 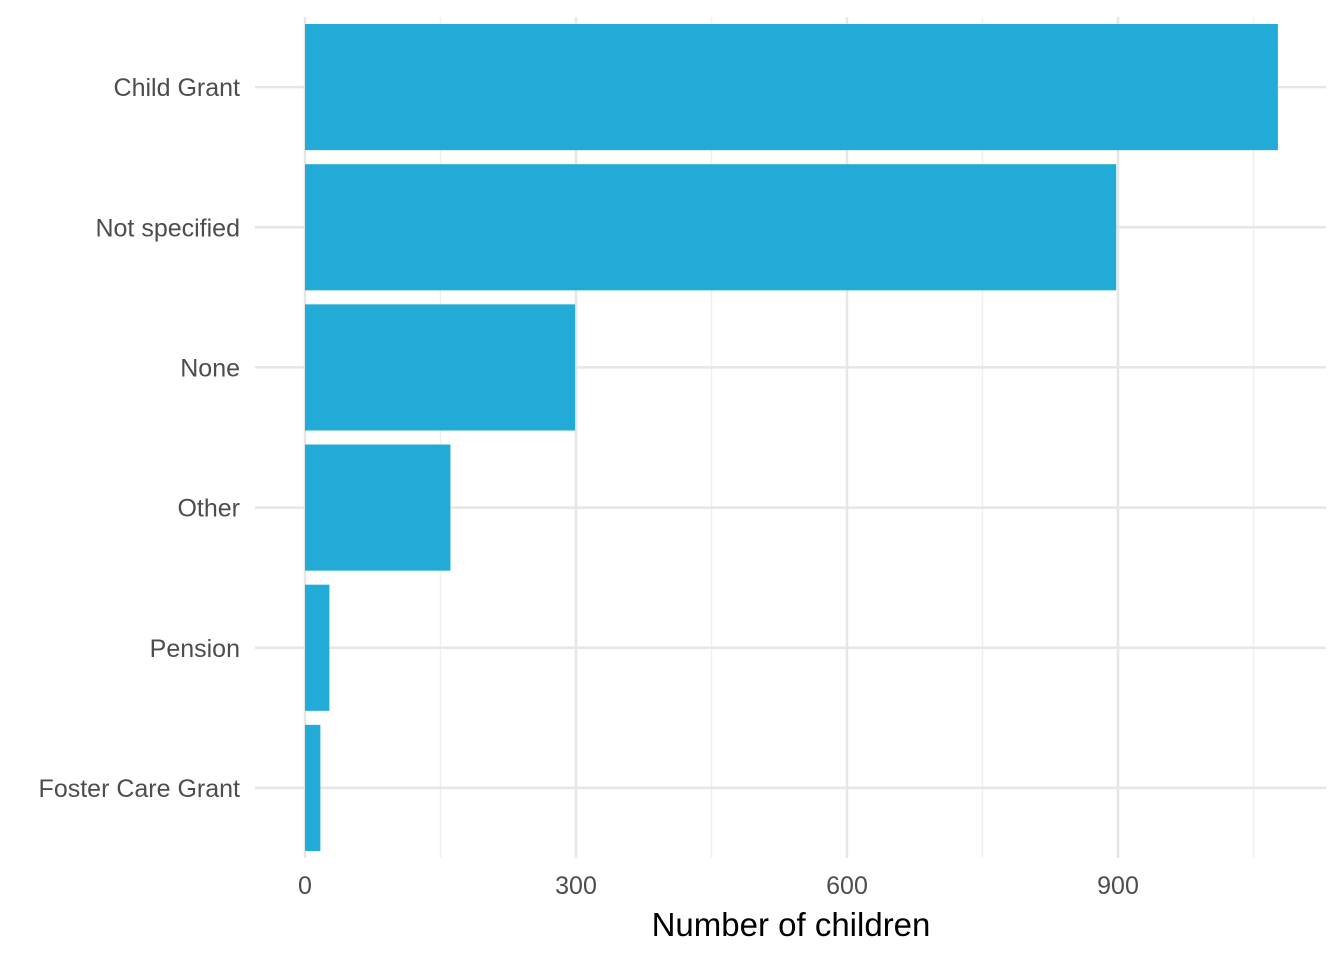 I want to click on x-tick-label: 900, so click(x=1118, y=886).